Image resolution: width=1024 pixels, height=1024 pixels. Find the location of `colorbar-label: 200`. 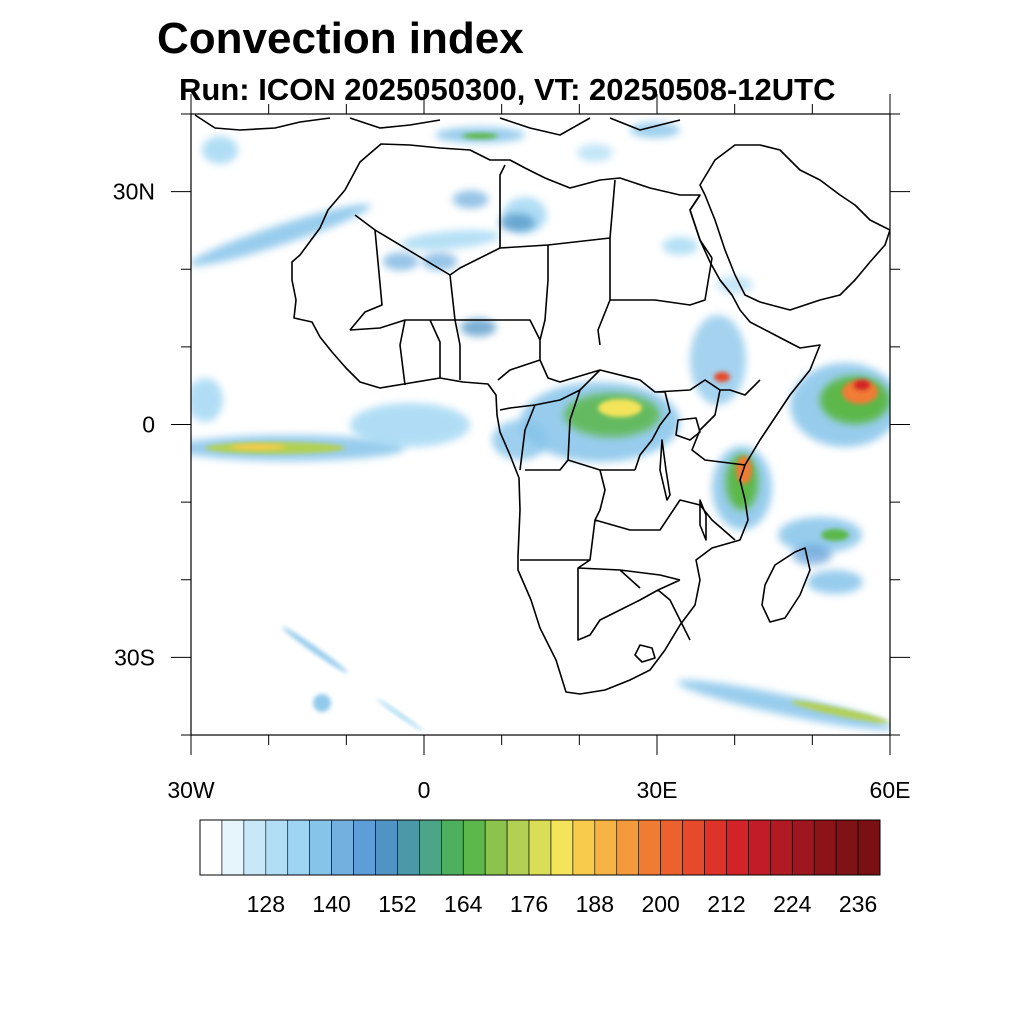

colorbar-label: 200 is located at coordinates (660, 904).